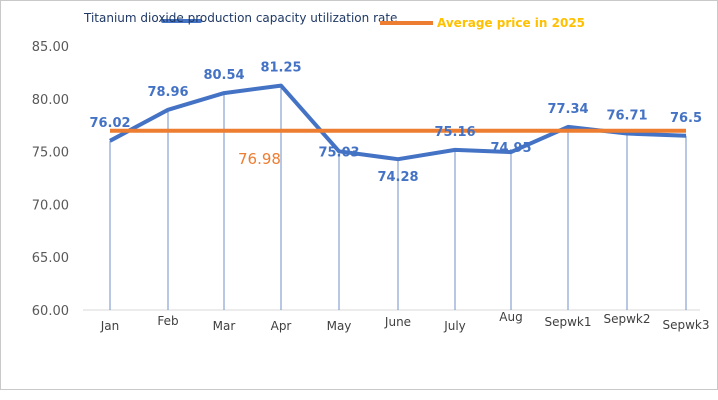  I want to click on y-tick-label: 75.00, so click(50, 153).